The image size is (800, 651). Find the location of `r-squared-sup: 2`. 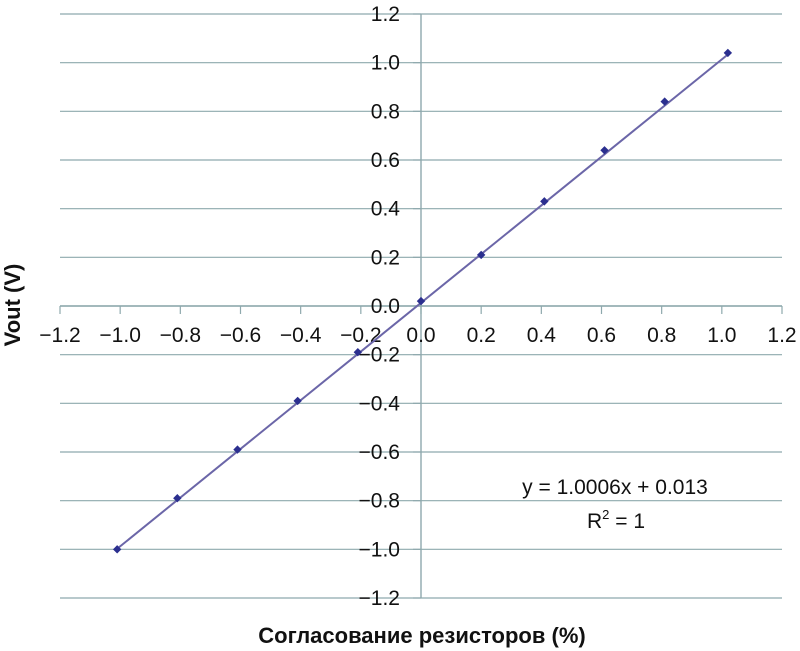

r-squared-sup: 2 is located at coordinates (605, 514).